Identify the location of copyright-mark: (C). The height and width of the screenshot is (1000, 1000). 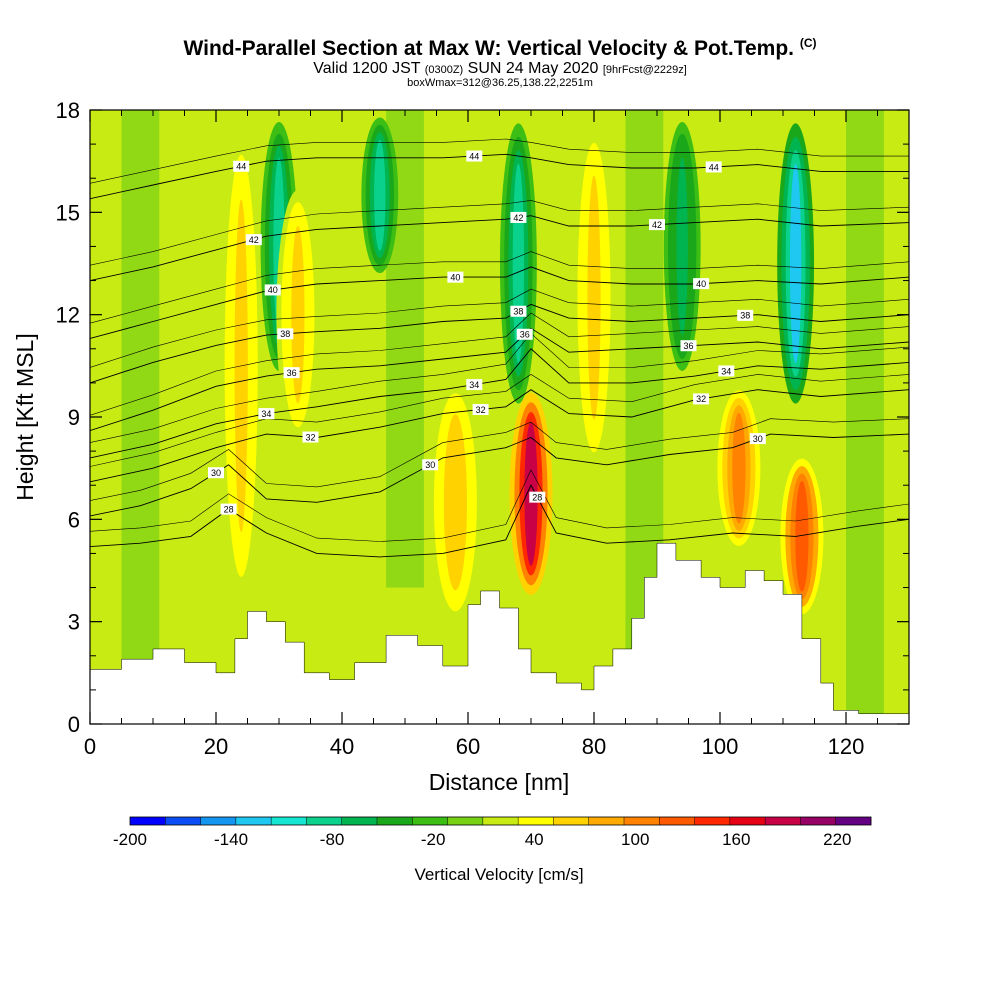
(808, 43).